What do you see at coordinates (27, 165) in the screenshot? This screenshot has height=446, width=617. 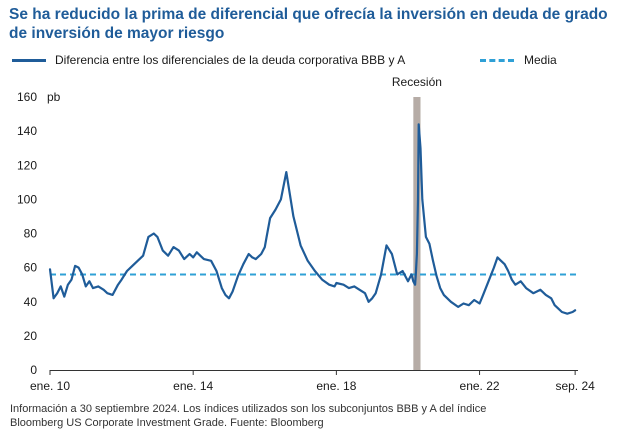 I see `y-tick-label: 120` at bounding box center [27, 165].